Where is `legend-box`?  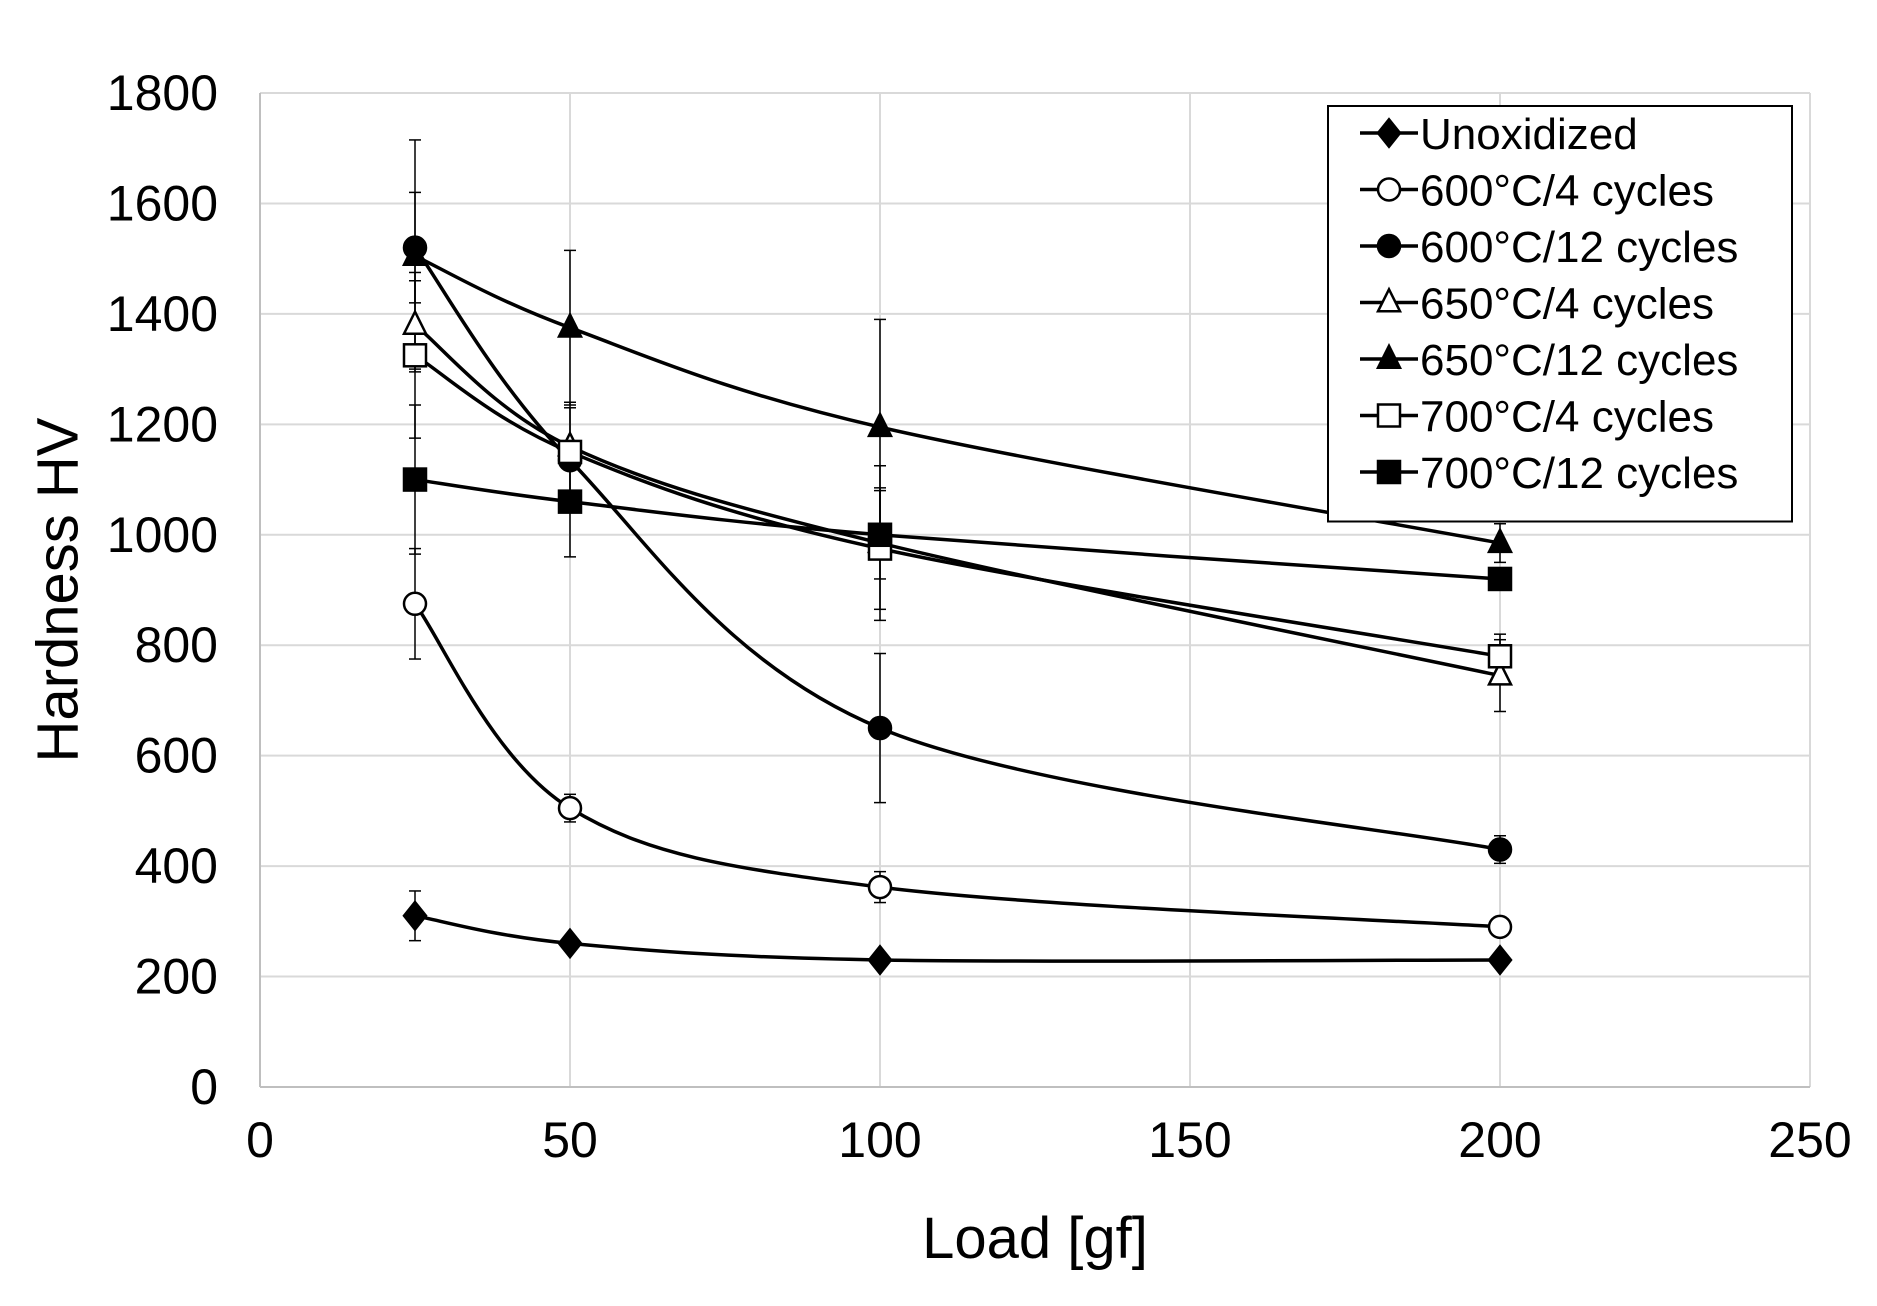
legend-box is located at coordinates (1560, 314).